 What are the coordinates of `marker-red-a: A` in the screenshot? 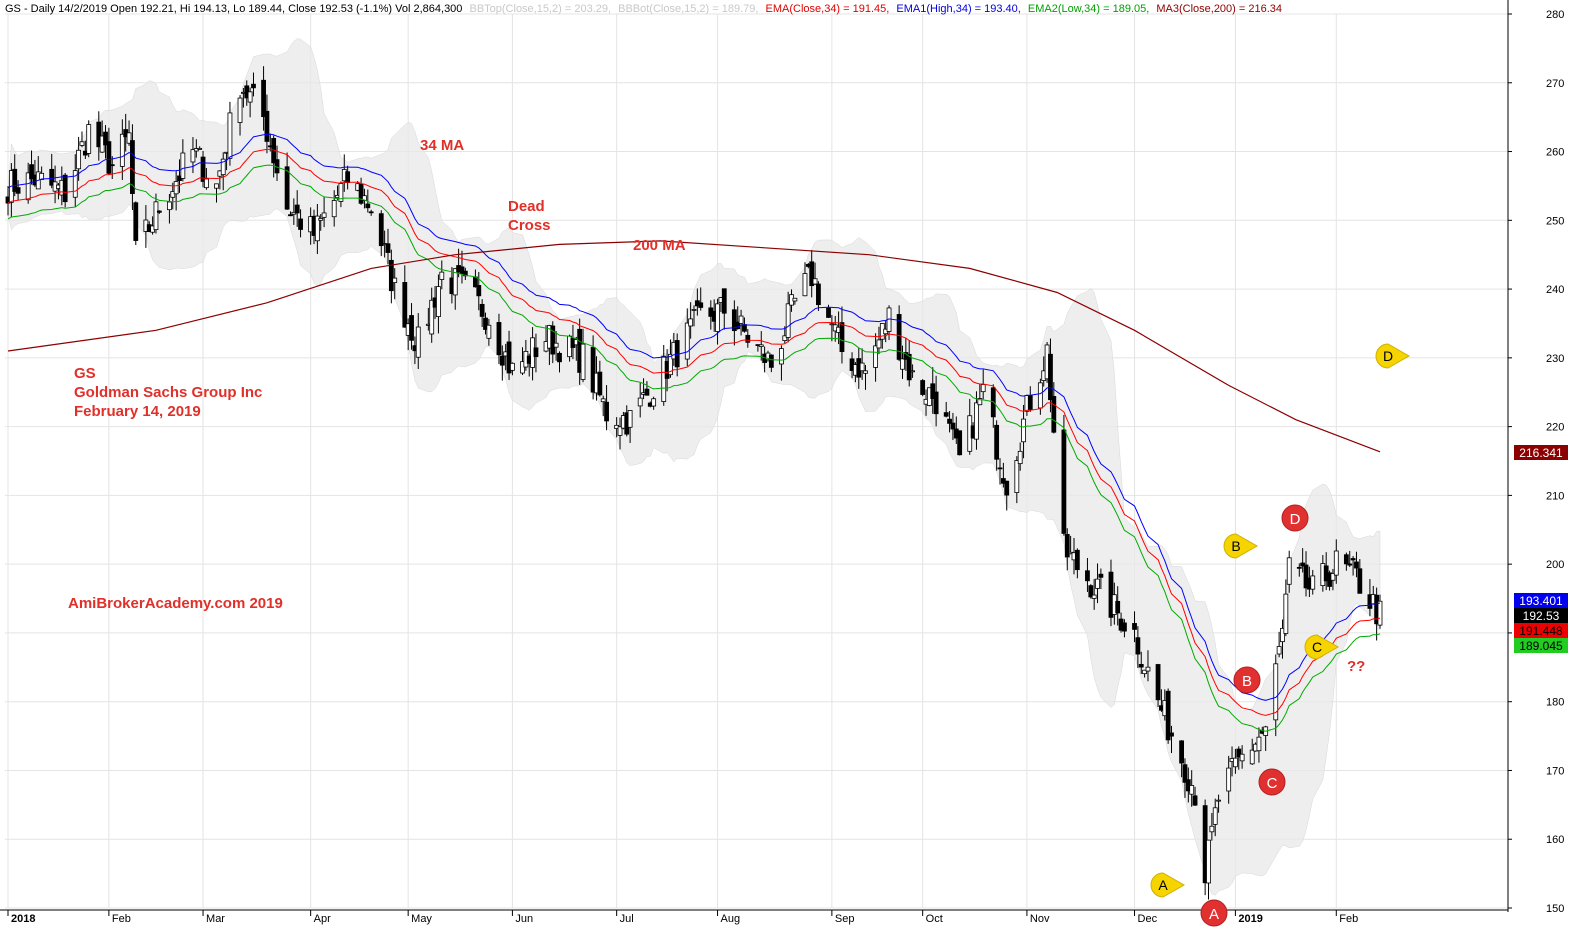 It's located at (1214, 913).